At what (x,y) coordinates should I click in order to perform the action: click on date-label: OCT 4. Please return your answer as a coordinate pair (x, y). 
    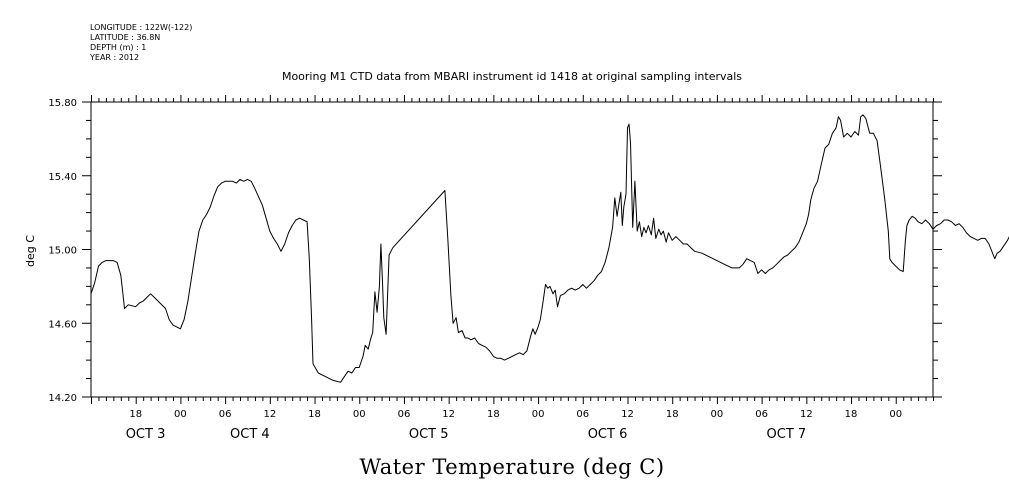
    Looking at the image, I should click on (250, 434).